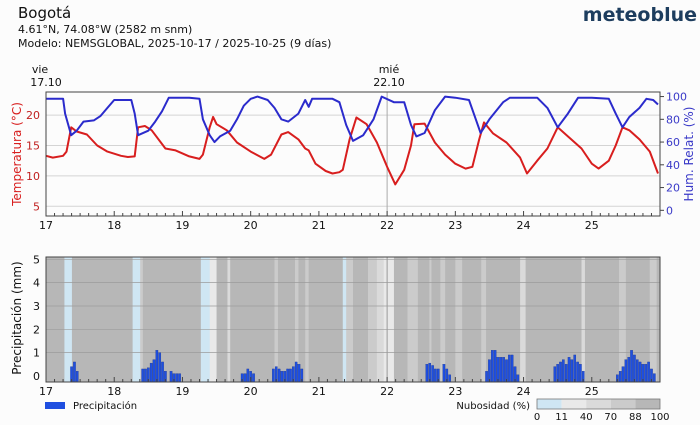 Image resolution: width=700 pixels, height=425 pixels. Describe the element at coordinates (40, 69) in the screenshot. I see `day-marker-weekday: vie` at that location.